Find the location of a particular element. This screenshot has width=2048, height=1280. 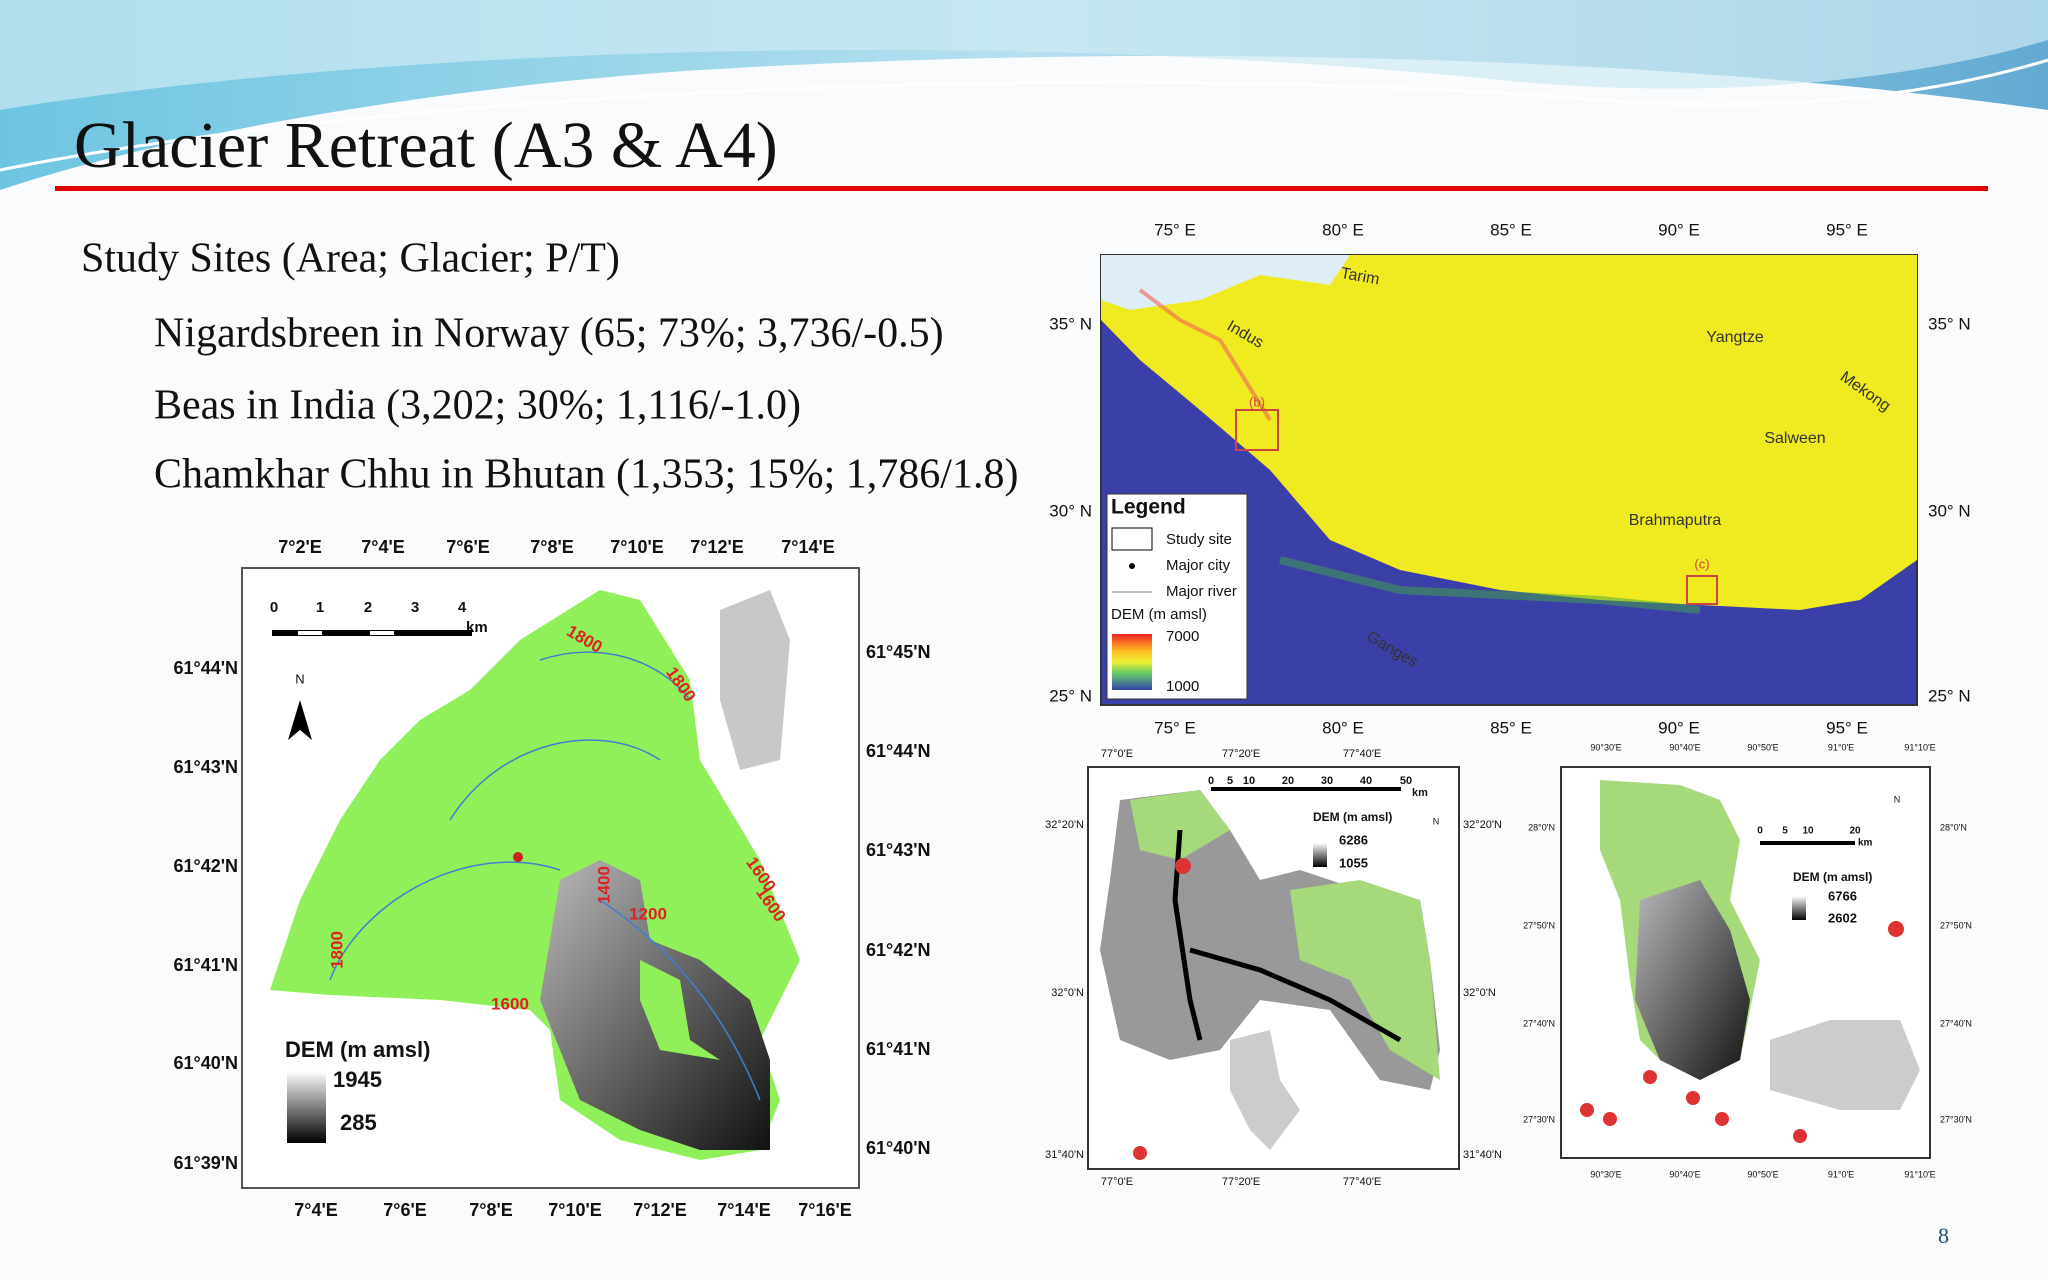

latitude-label: 61°43'N is located at coordinates (898, 850).